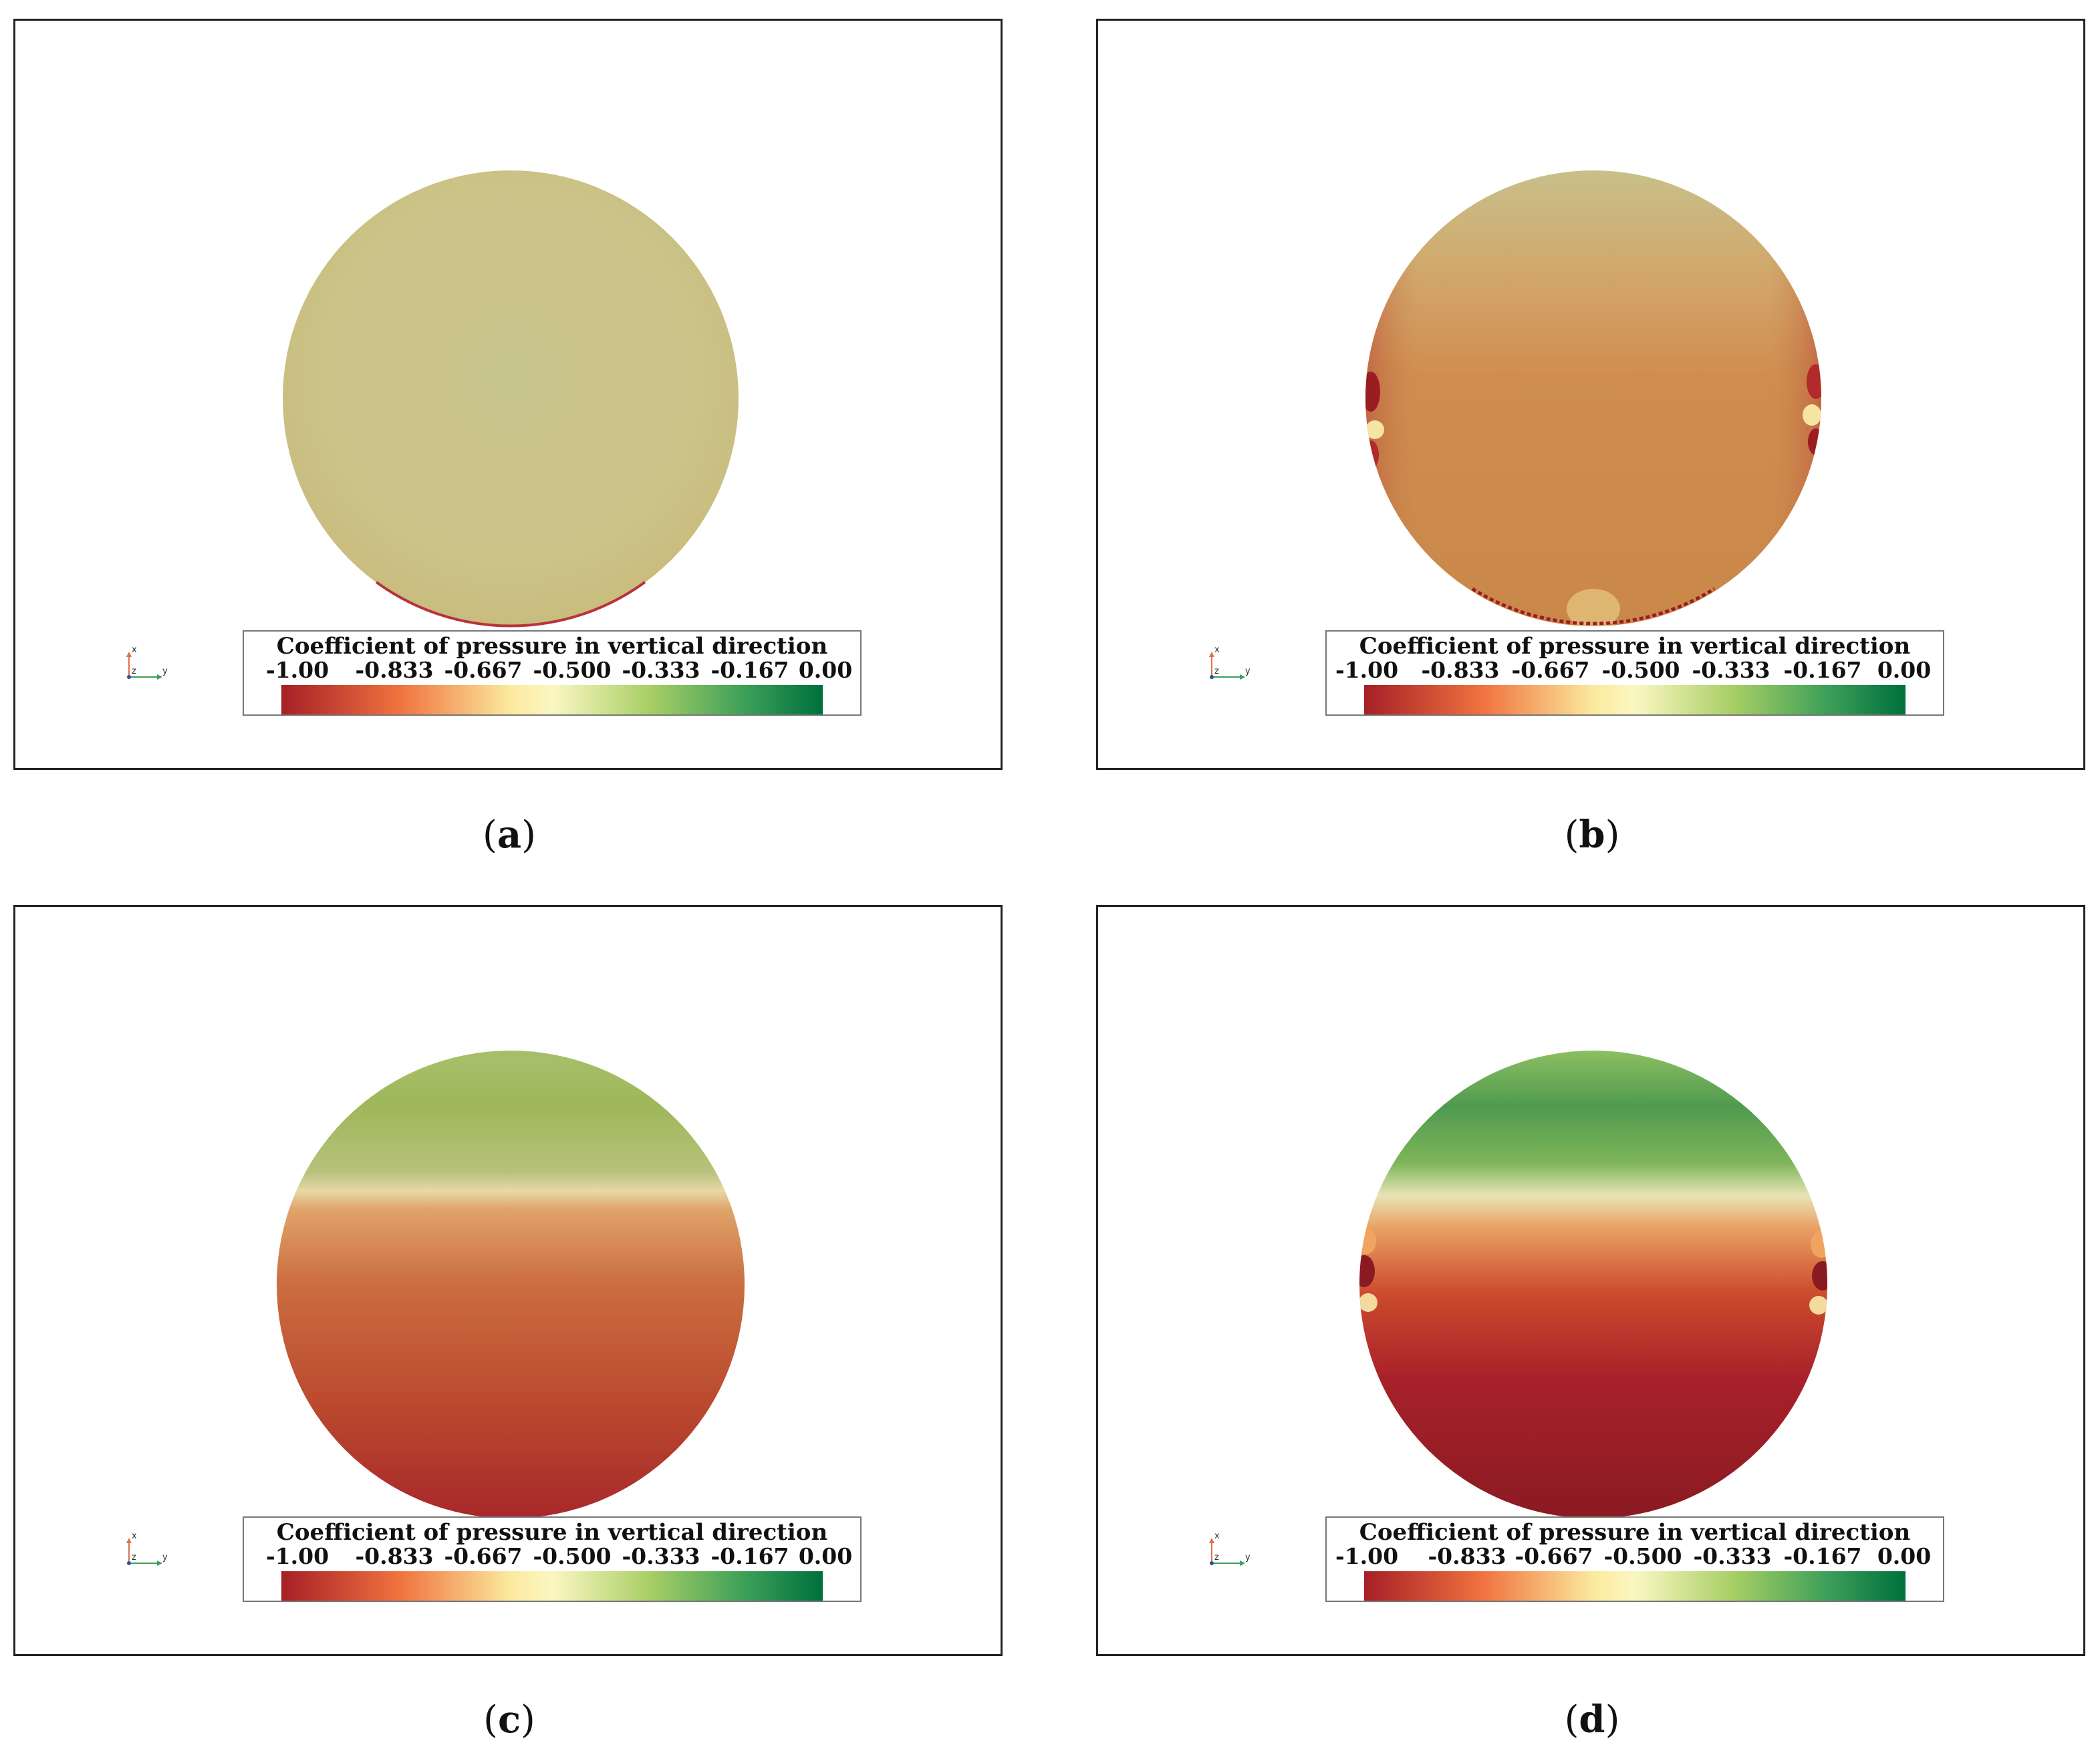  Describe the element at coordinates (1592, 835) in the screenshot. I see `caption-b: (b)` at that location.